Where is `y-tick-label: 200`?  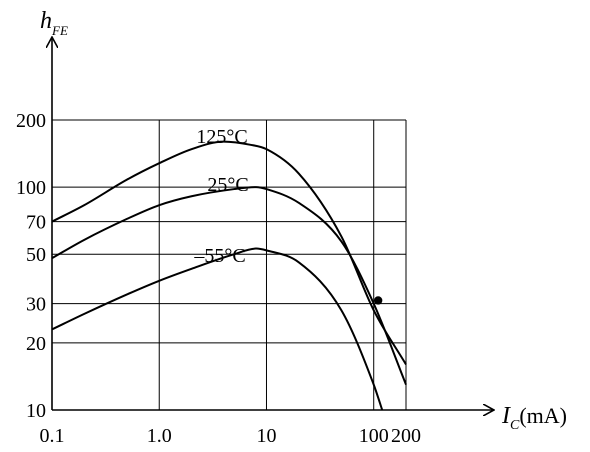 y-tick-label: 200 is located at coordinates (31, 121).